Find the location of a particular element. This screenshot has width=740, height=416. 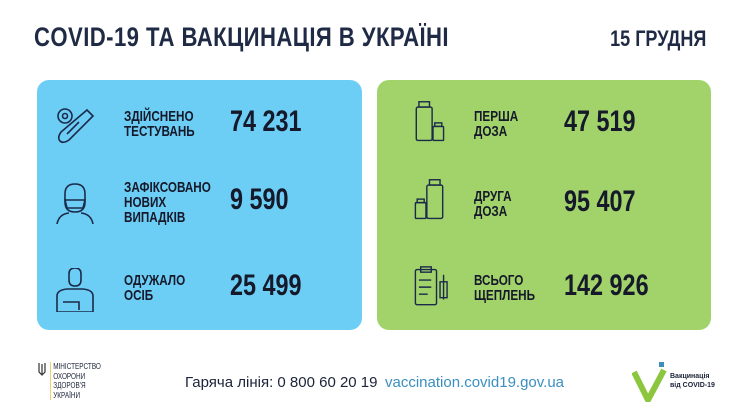

stat-new-cases: ЗАФІКСОВАНО НОВИХ ВИПАДКІВ 9 590 is located at coordinates (199, 207).